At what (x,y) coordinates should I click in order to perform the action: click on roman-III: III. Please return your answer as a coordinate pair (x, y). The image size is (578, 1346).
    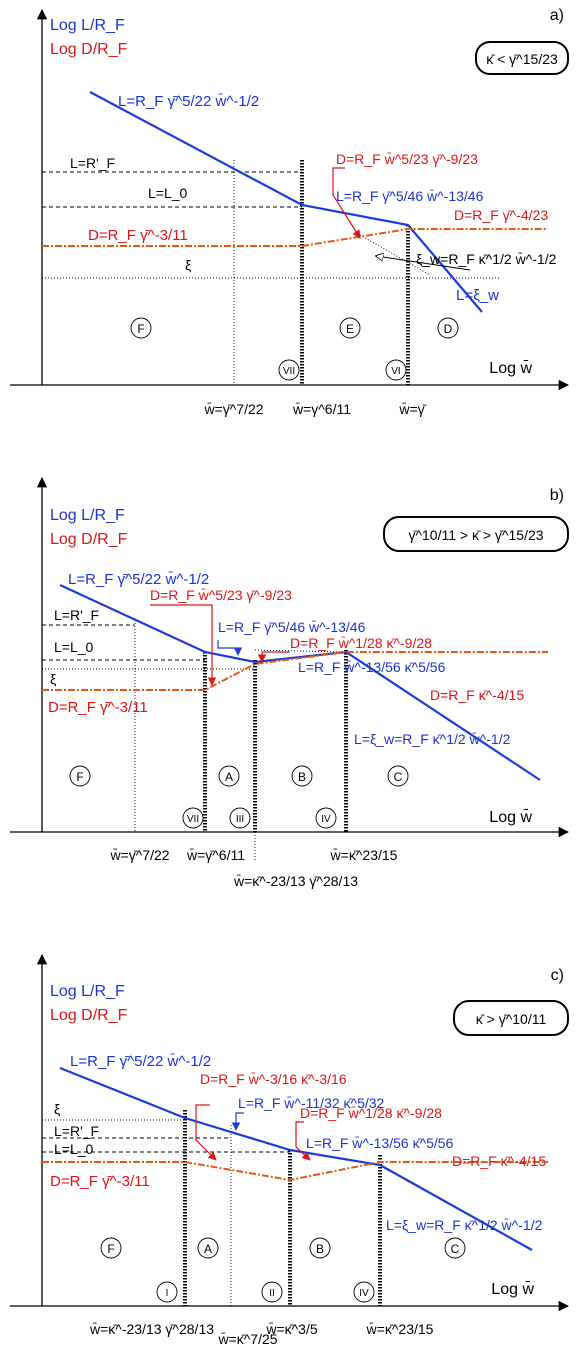
    Looking at the image, I should click on (240, 818).